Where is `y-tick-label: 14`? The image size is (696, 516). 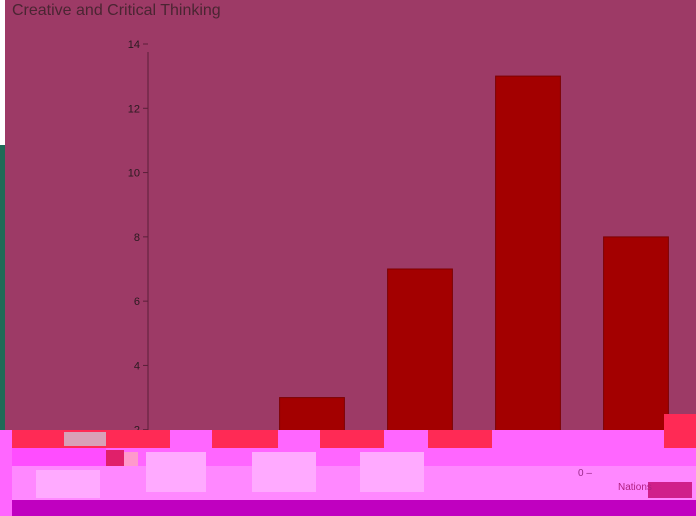 y-tick-label: 14 is located at coordinates (134, 45).